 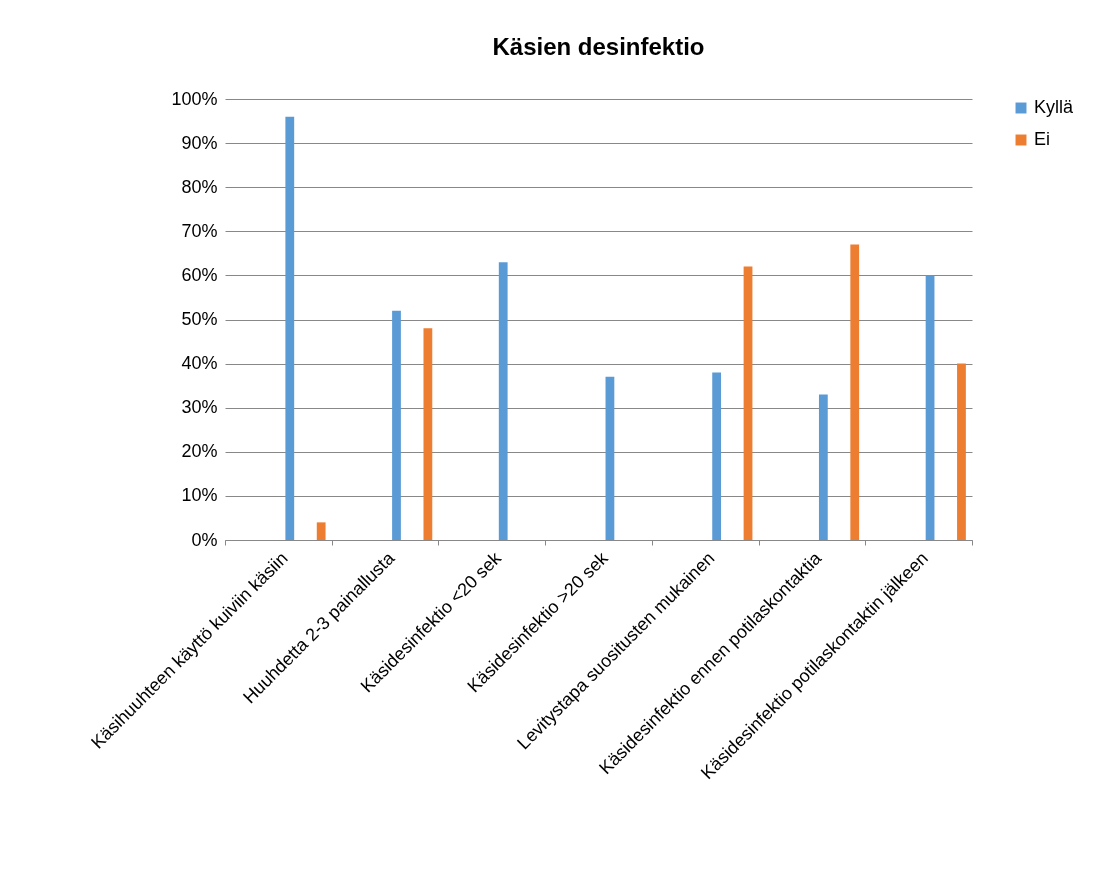 What do you see at coordinates (1042, 139) in the screenshot?
I see `legend-label: Ei` at bounding box center [1042, 139].